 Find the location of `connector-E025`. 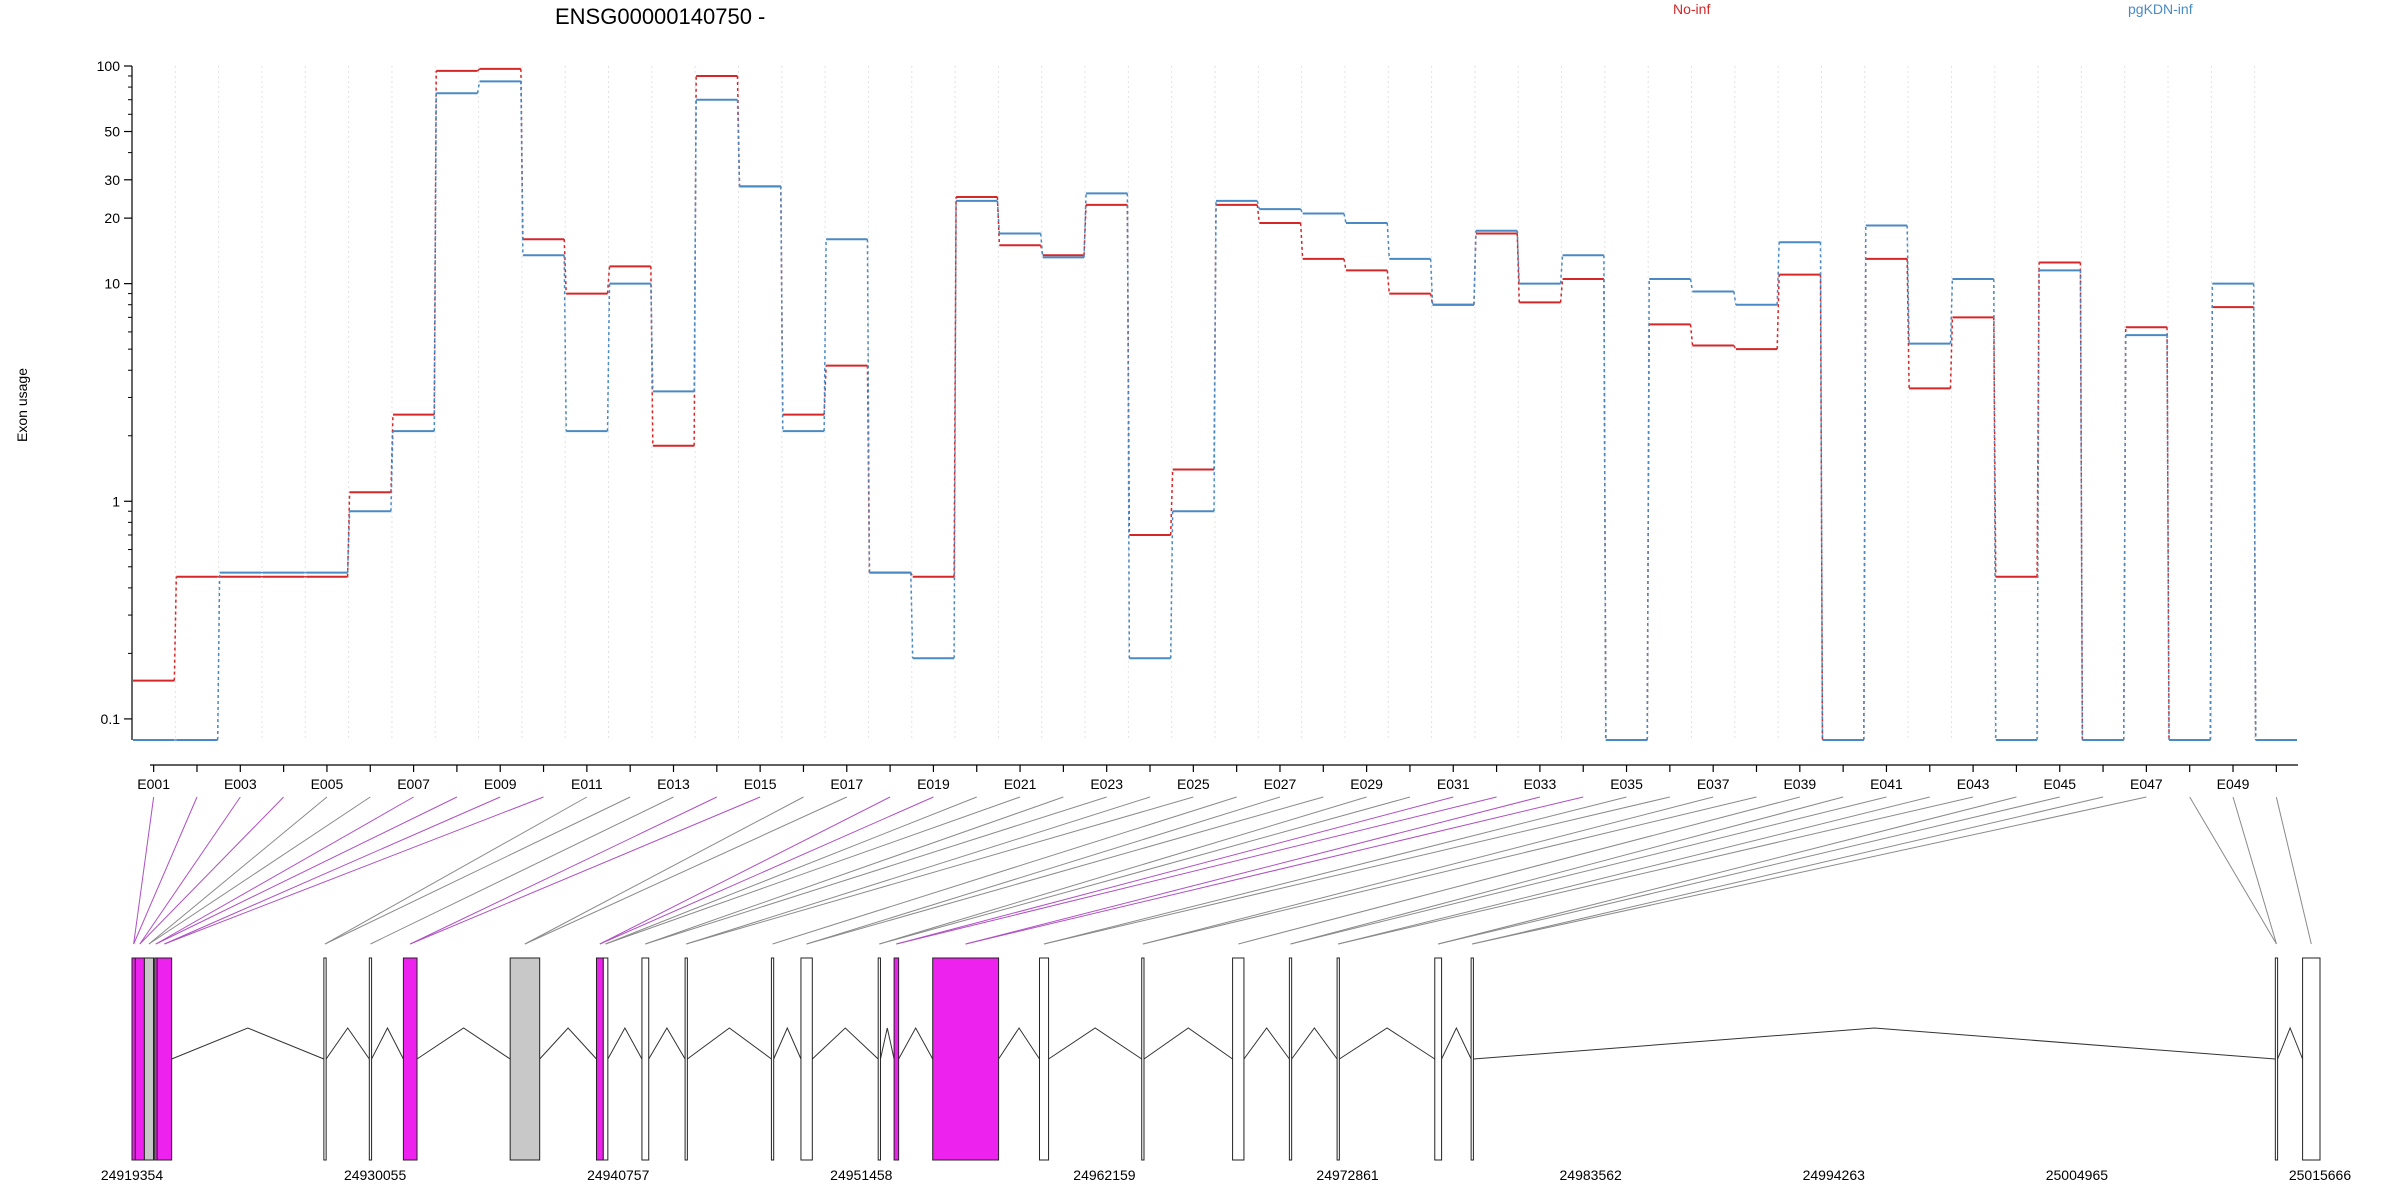

connector-E025 is located at coordinates (940, 870).